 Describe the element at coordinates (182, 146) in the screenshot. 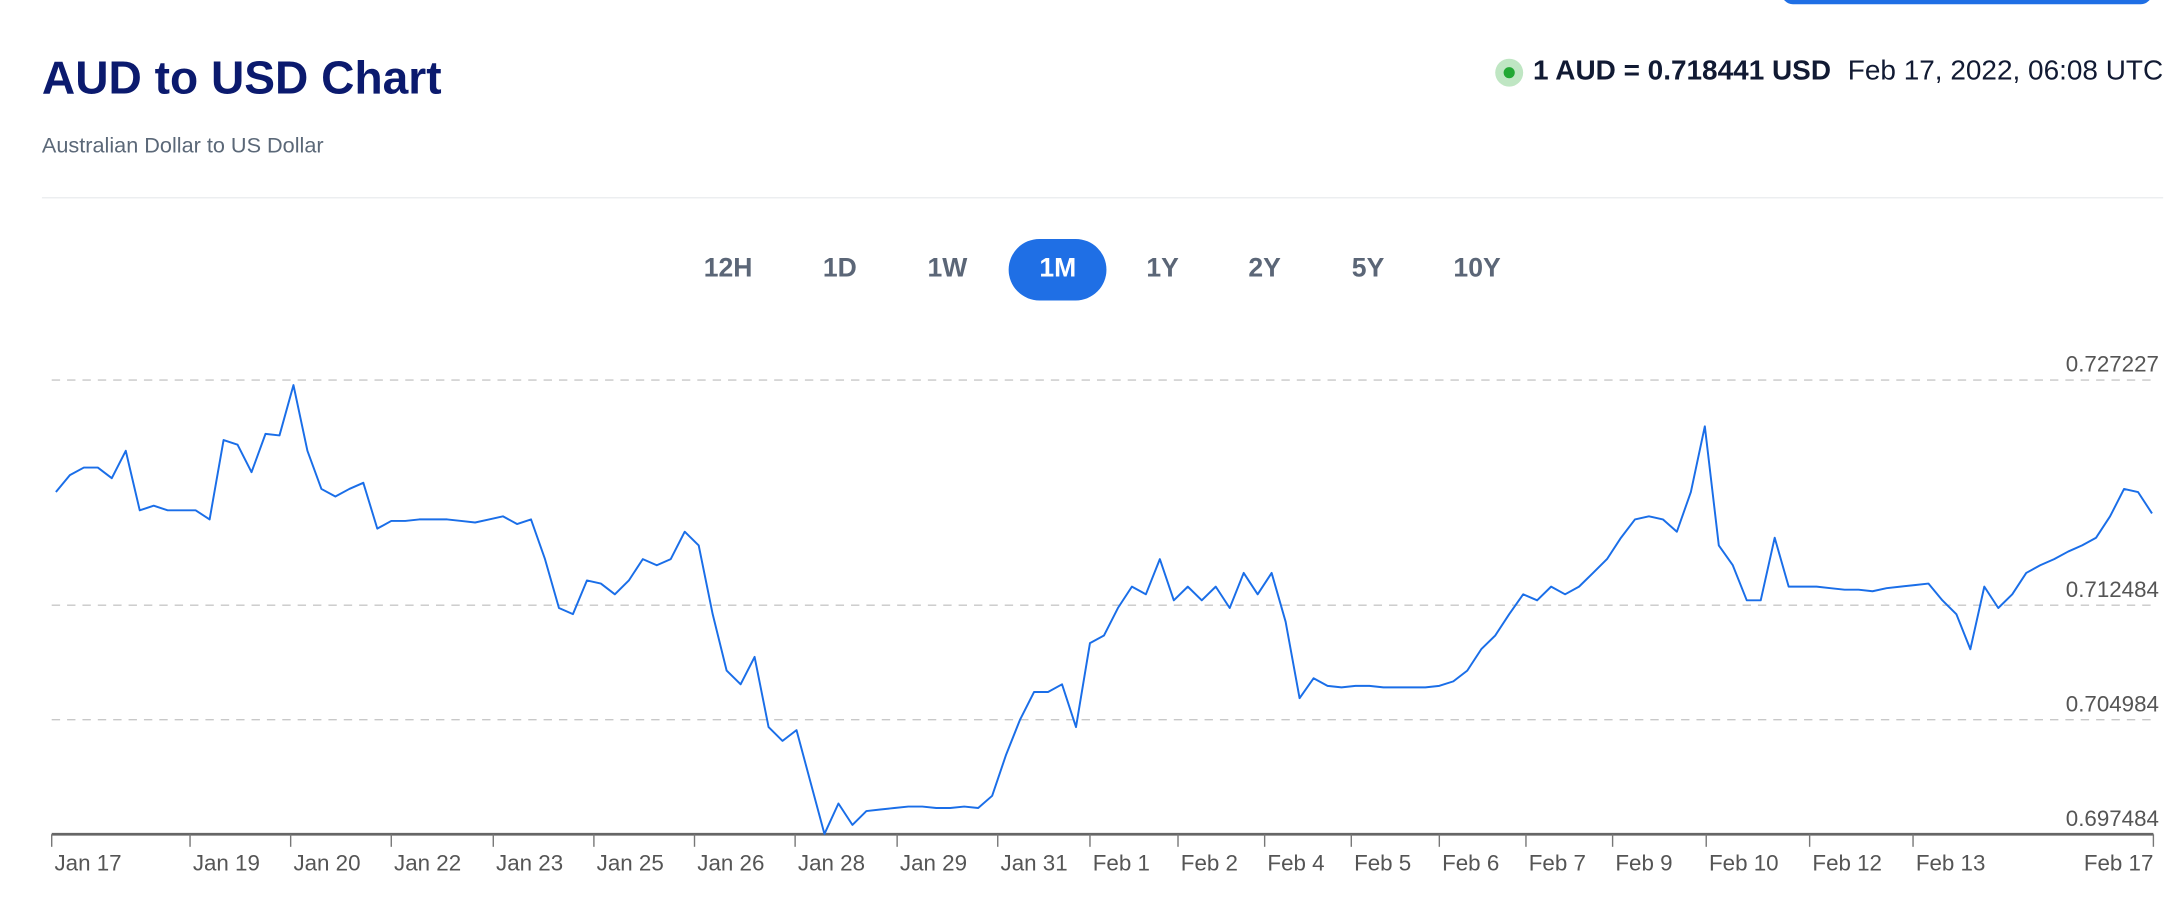

I see `page-subtitle: Australian Dollar to US Dollar` at that location.